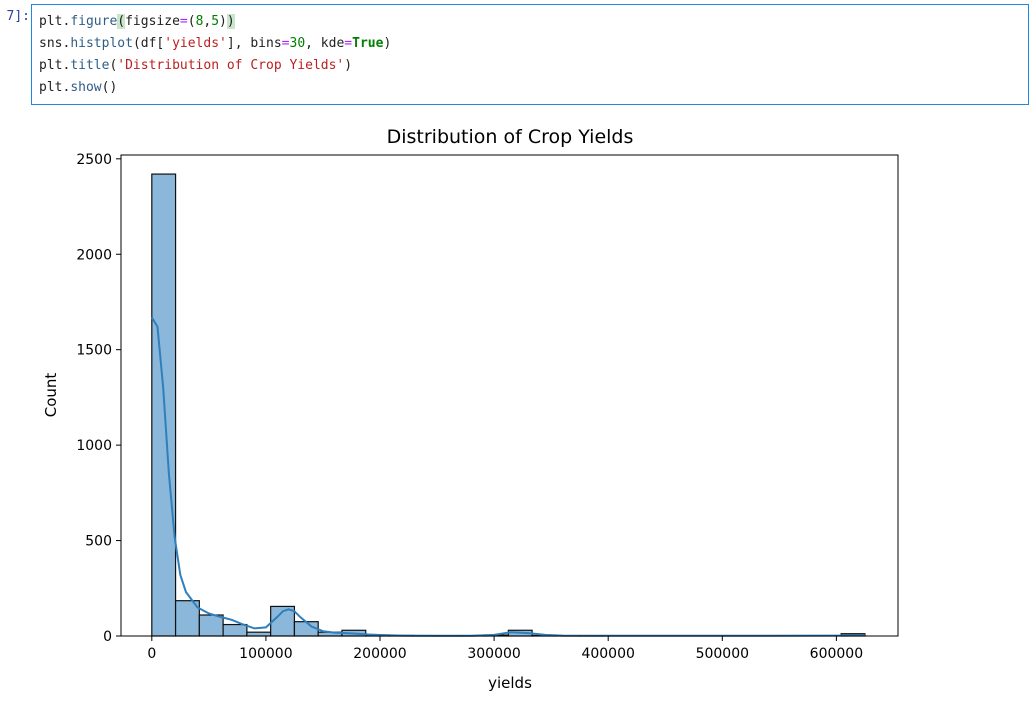 The image size is (1031, 718). I want to click on code-token: figsize, so click(152, 21).